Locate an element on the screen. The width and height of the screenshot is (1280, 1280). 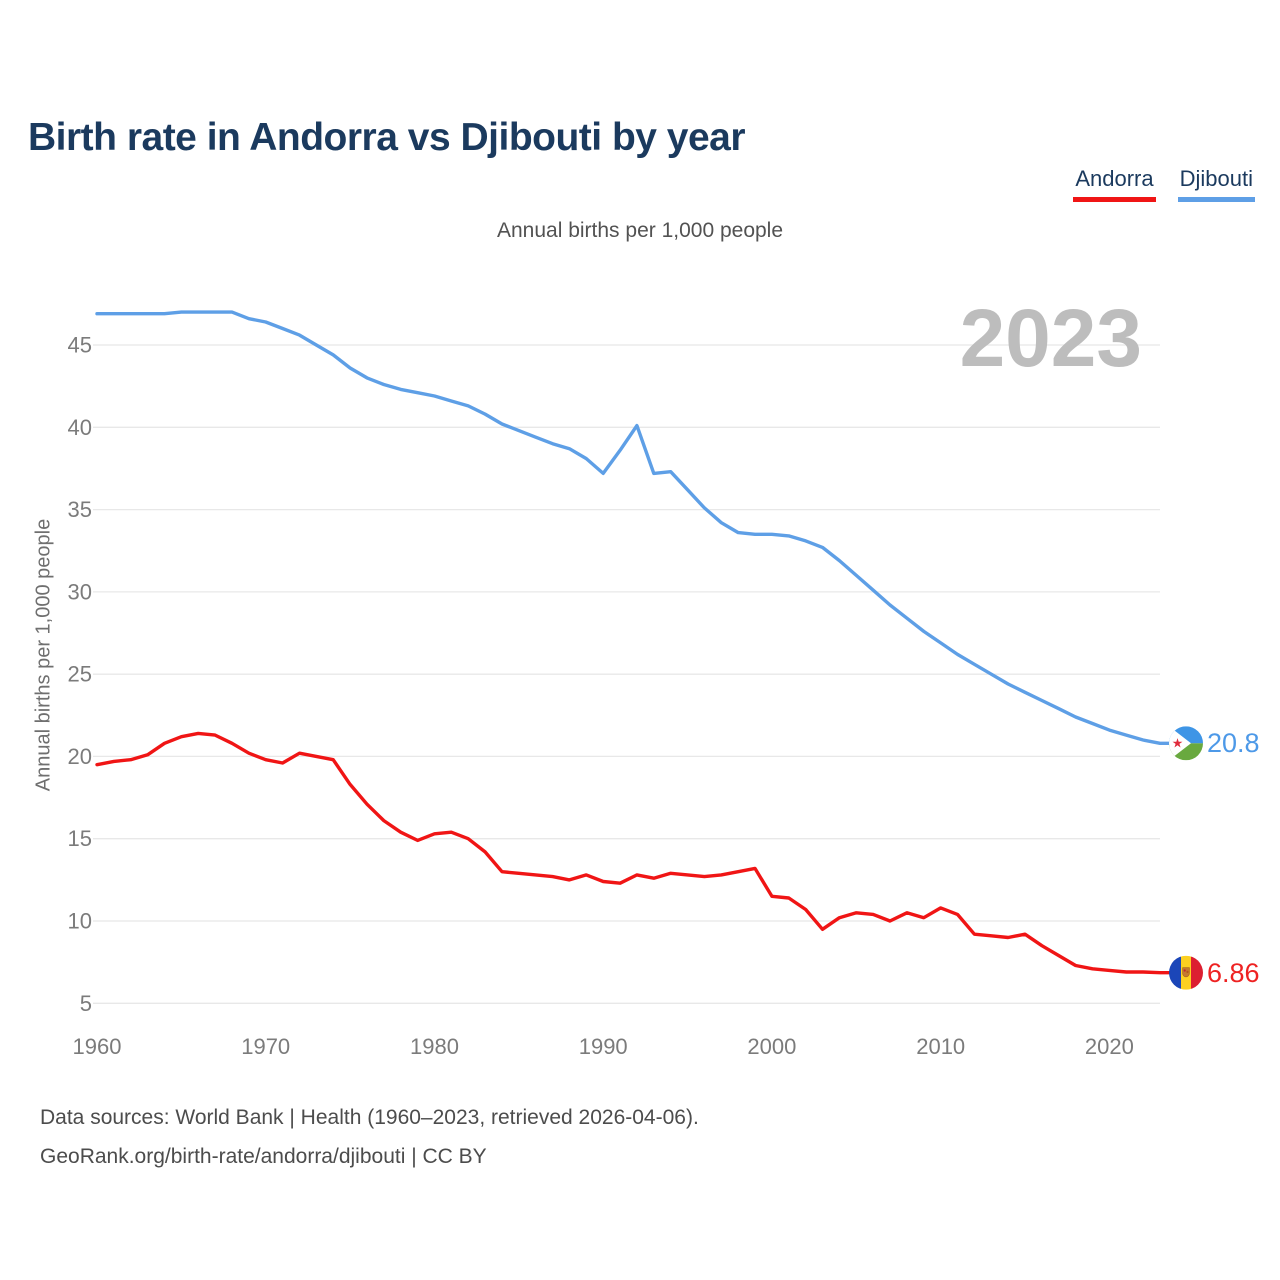
legend-item-andorra: Andorra is located at coordinates (1114, 184).